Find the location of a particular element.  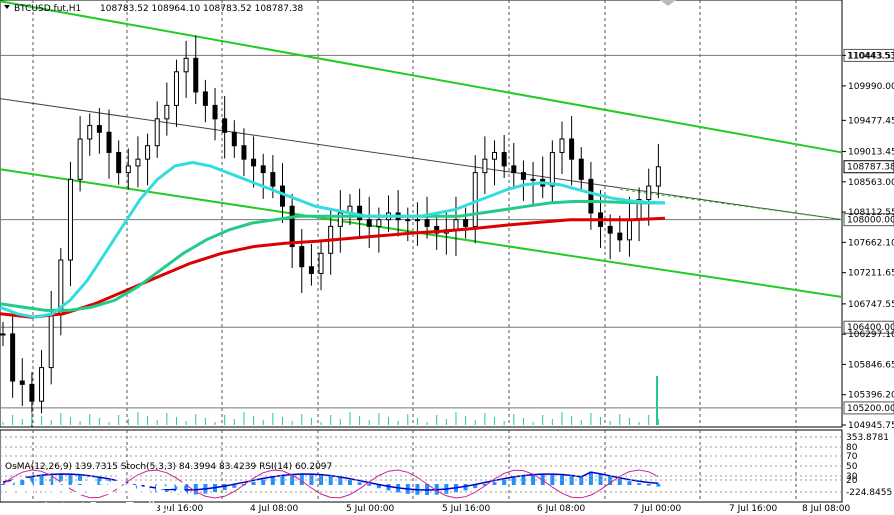

level-label: 105200.00 is located at coordinates (870, 409).